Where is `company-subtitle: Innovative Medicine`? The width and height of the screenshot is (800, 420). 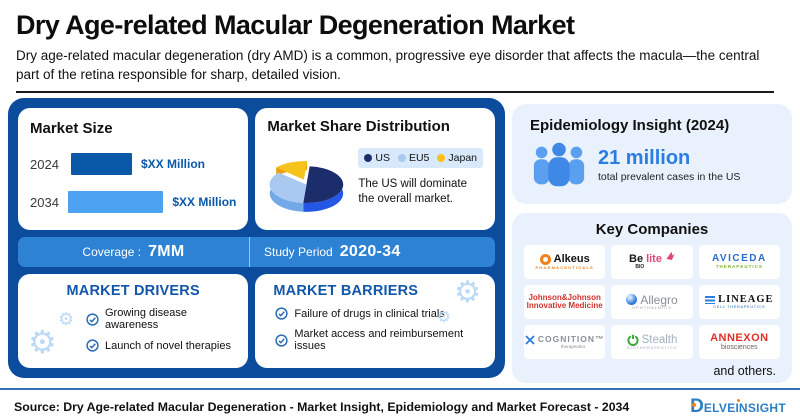 company-subtitle: Innovative Medicine is located at coordinates (564, 305).